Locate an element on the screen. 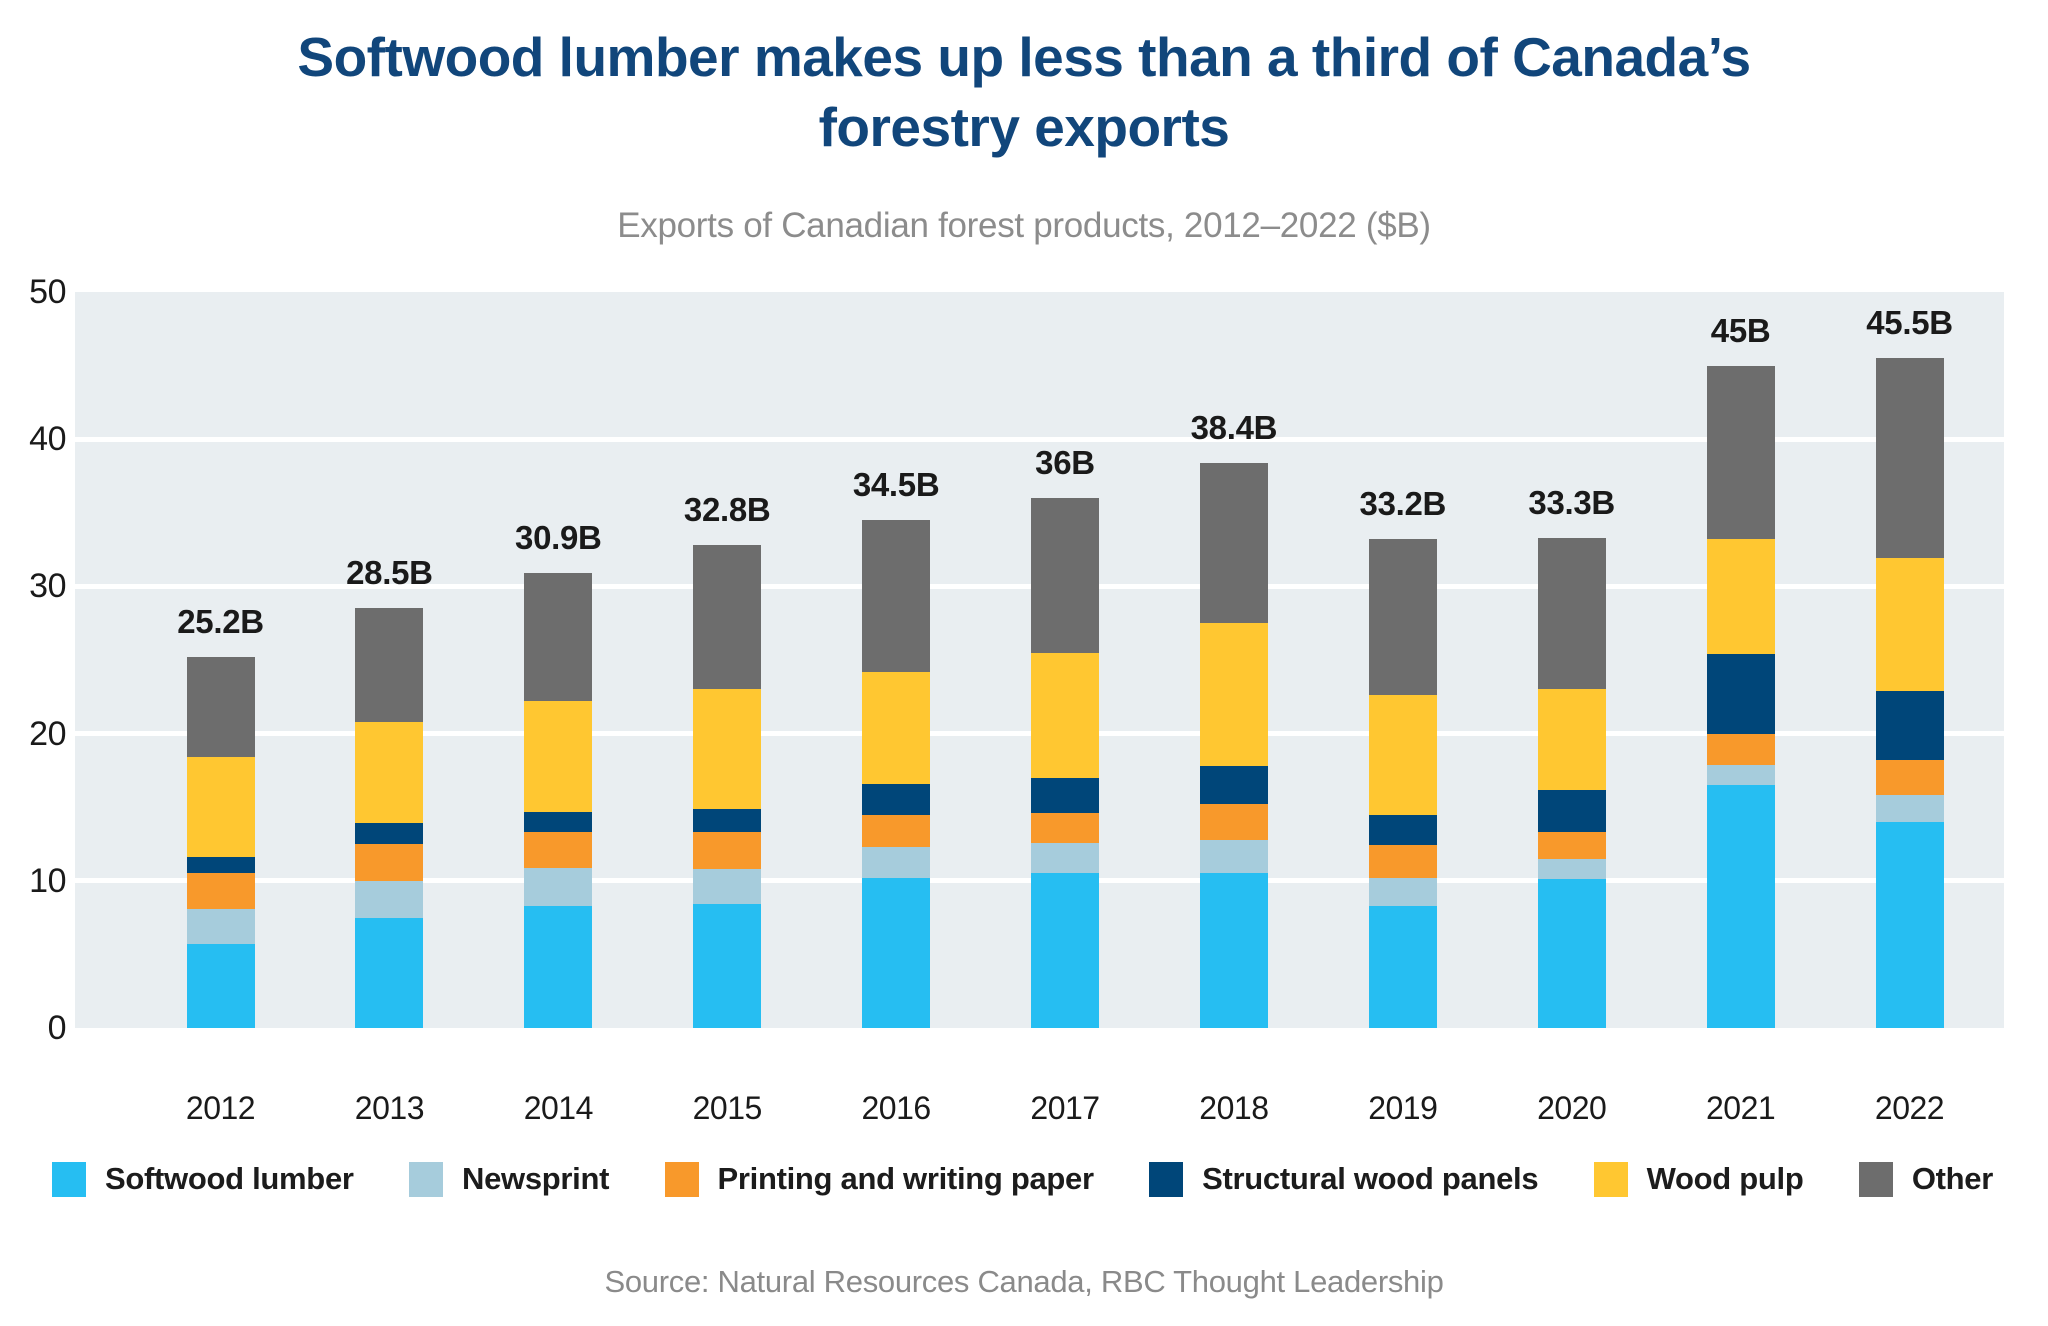 The height and width of the screenshot is (1326, 2048). bar-segment-2015-printing-and-writing-paper is located at coordinates (727, 851).